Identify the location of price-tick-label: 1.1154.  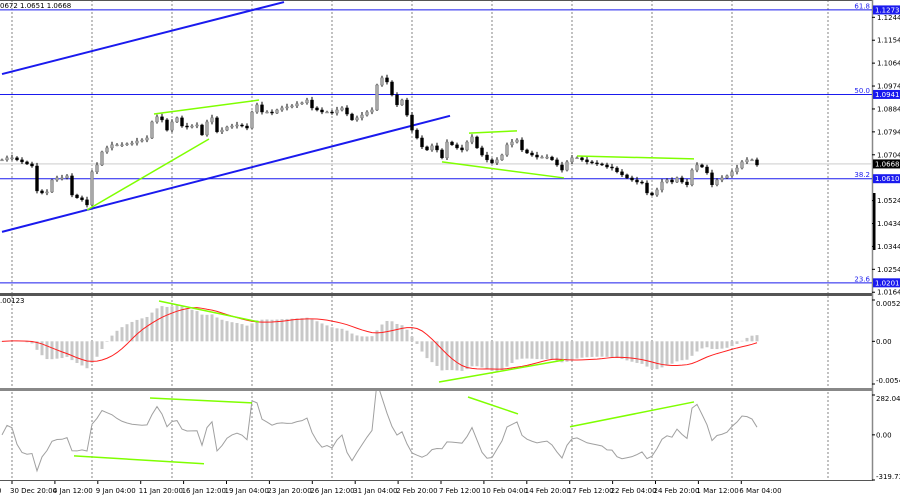
(888, 41).